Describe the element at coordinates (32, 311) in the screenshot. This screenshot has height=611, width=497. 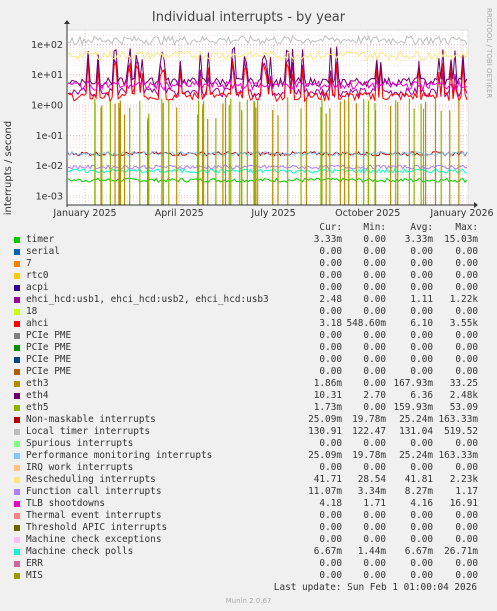
I see `legend-series-name: 18` at that location.